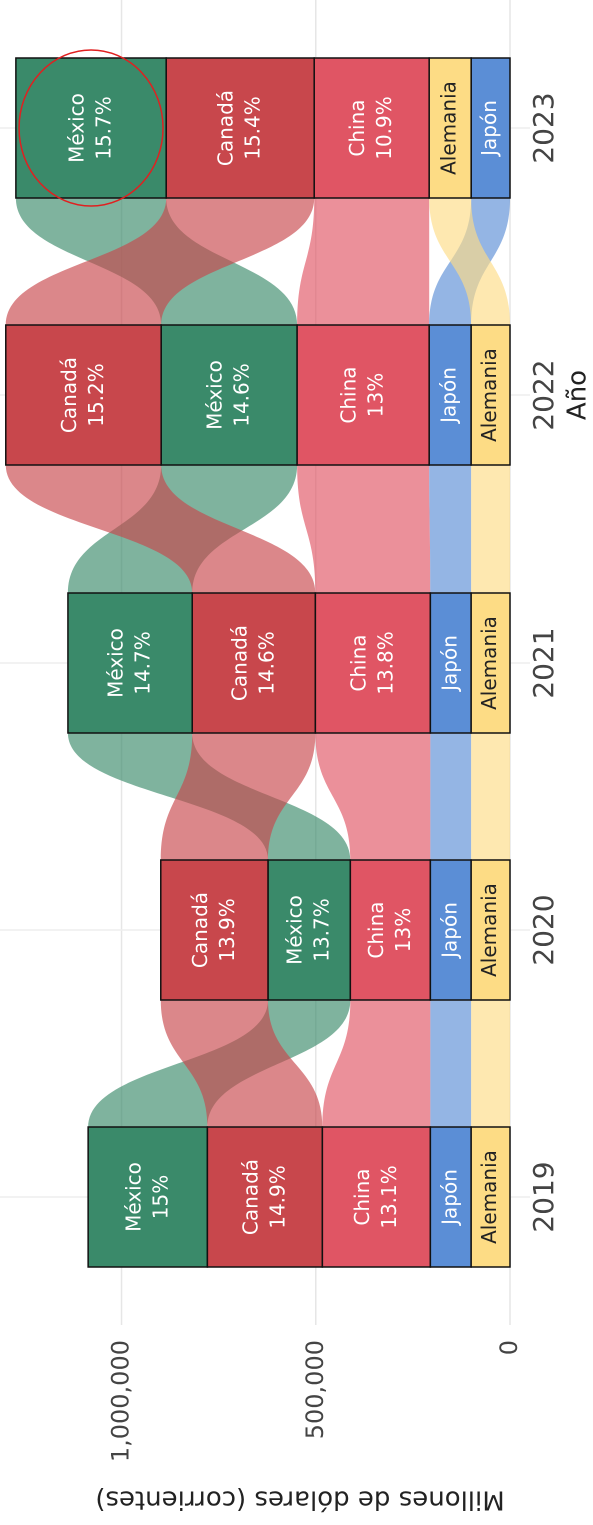  What do you see at coordinates (253, 128) in the screenshot?
I see `segment-share: 15.4%` at bounding box center [253, 128].